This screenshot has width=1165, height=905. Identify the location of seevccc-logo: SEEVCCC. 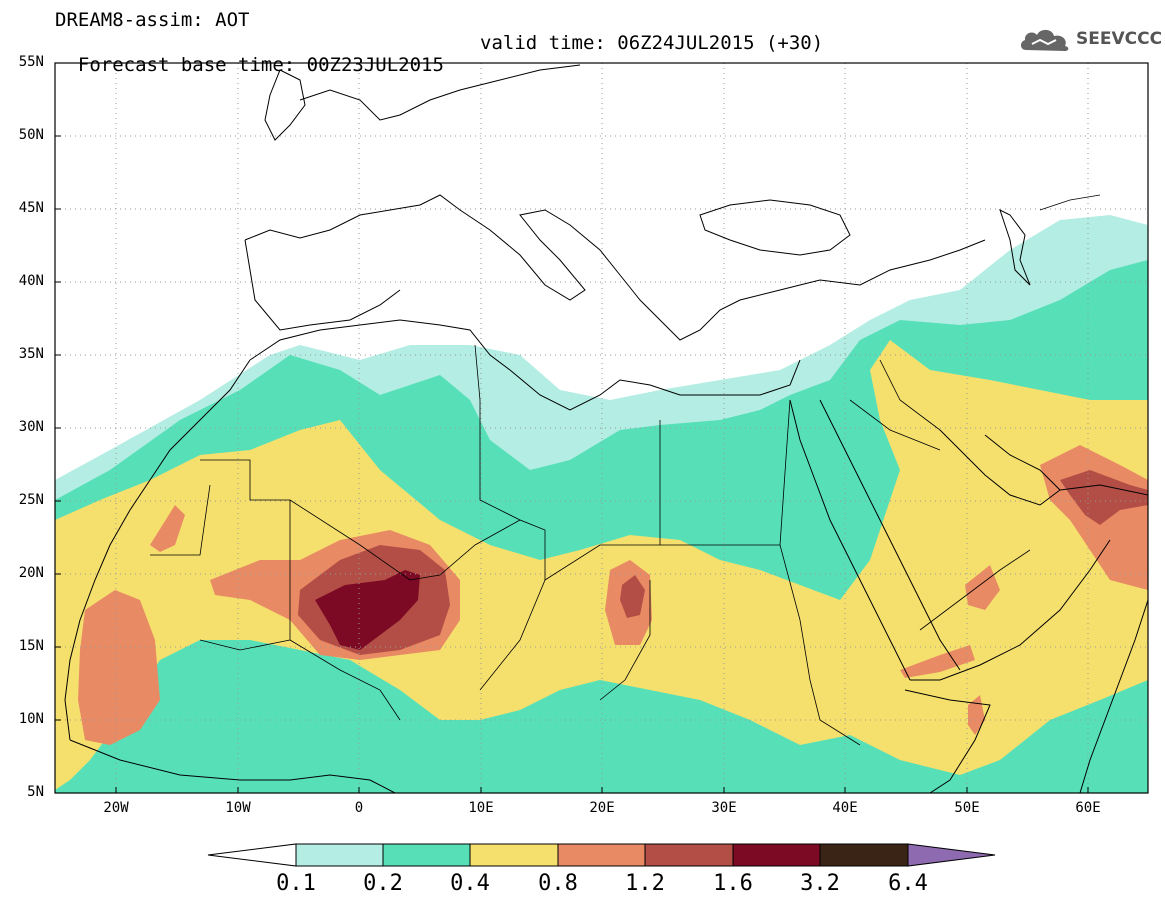
(1090, 40).